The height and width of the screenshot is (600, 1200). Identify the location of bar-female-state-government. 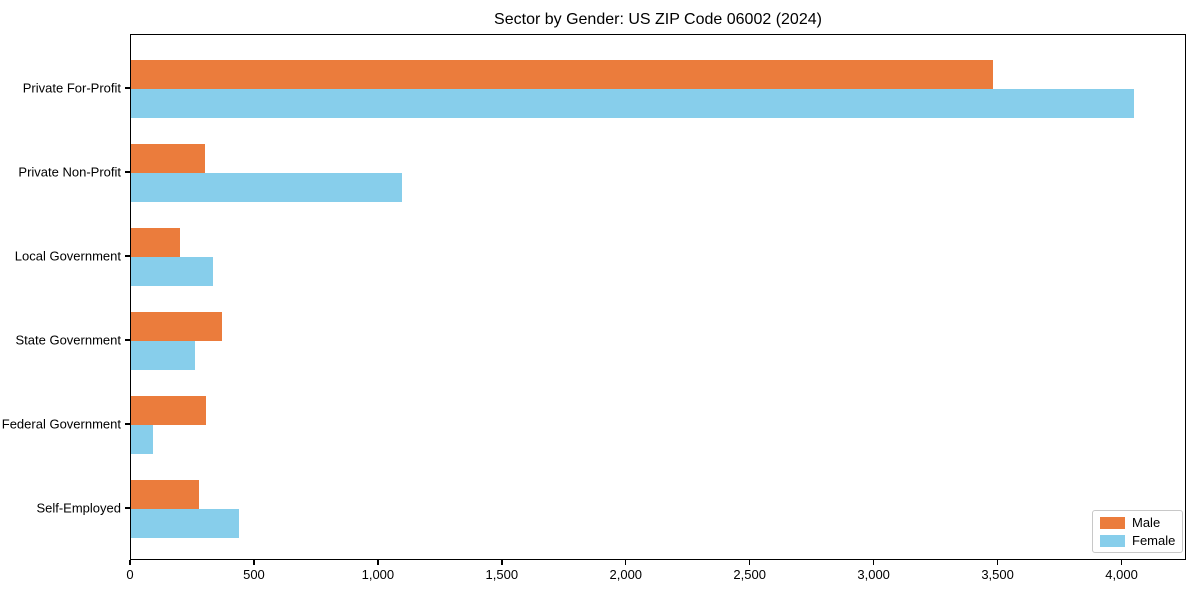
(163, 355).